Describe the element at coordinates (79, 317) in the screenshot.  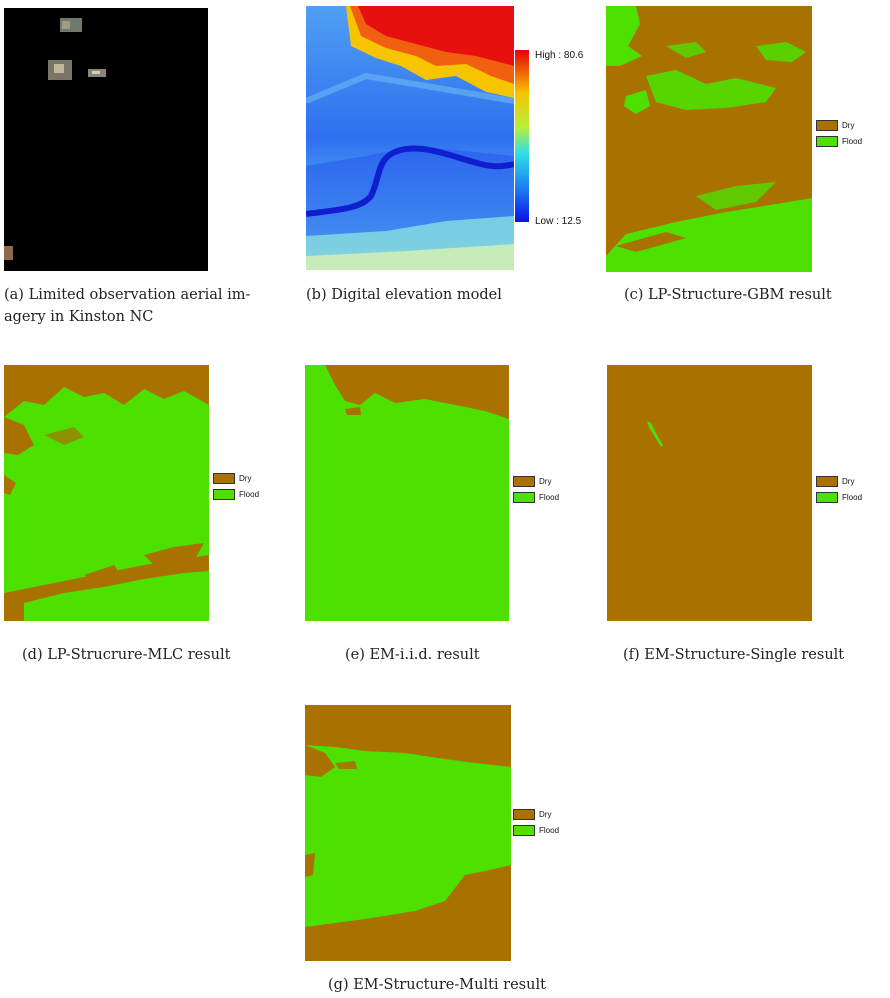
I see `caption-a-line2: agery in Kinston NC` at that location.